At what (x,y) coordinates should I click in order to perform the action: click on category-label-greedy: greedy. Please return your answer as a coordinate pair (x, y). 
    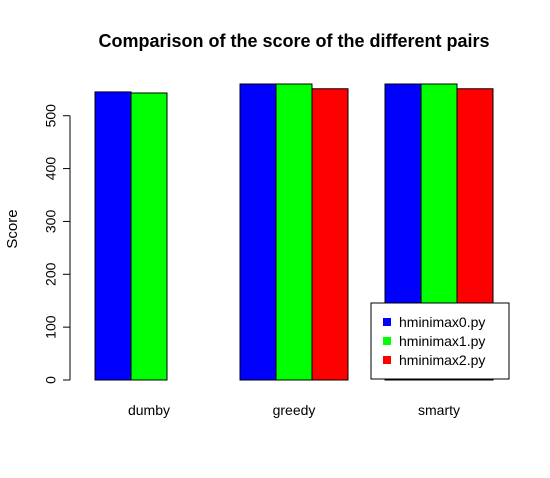
    Looking at the image, I should click on (294, 410).